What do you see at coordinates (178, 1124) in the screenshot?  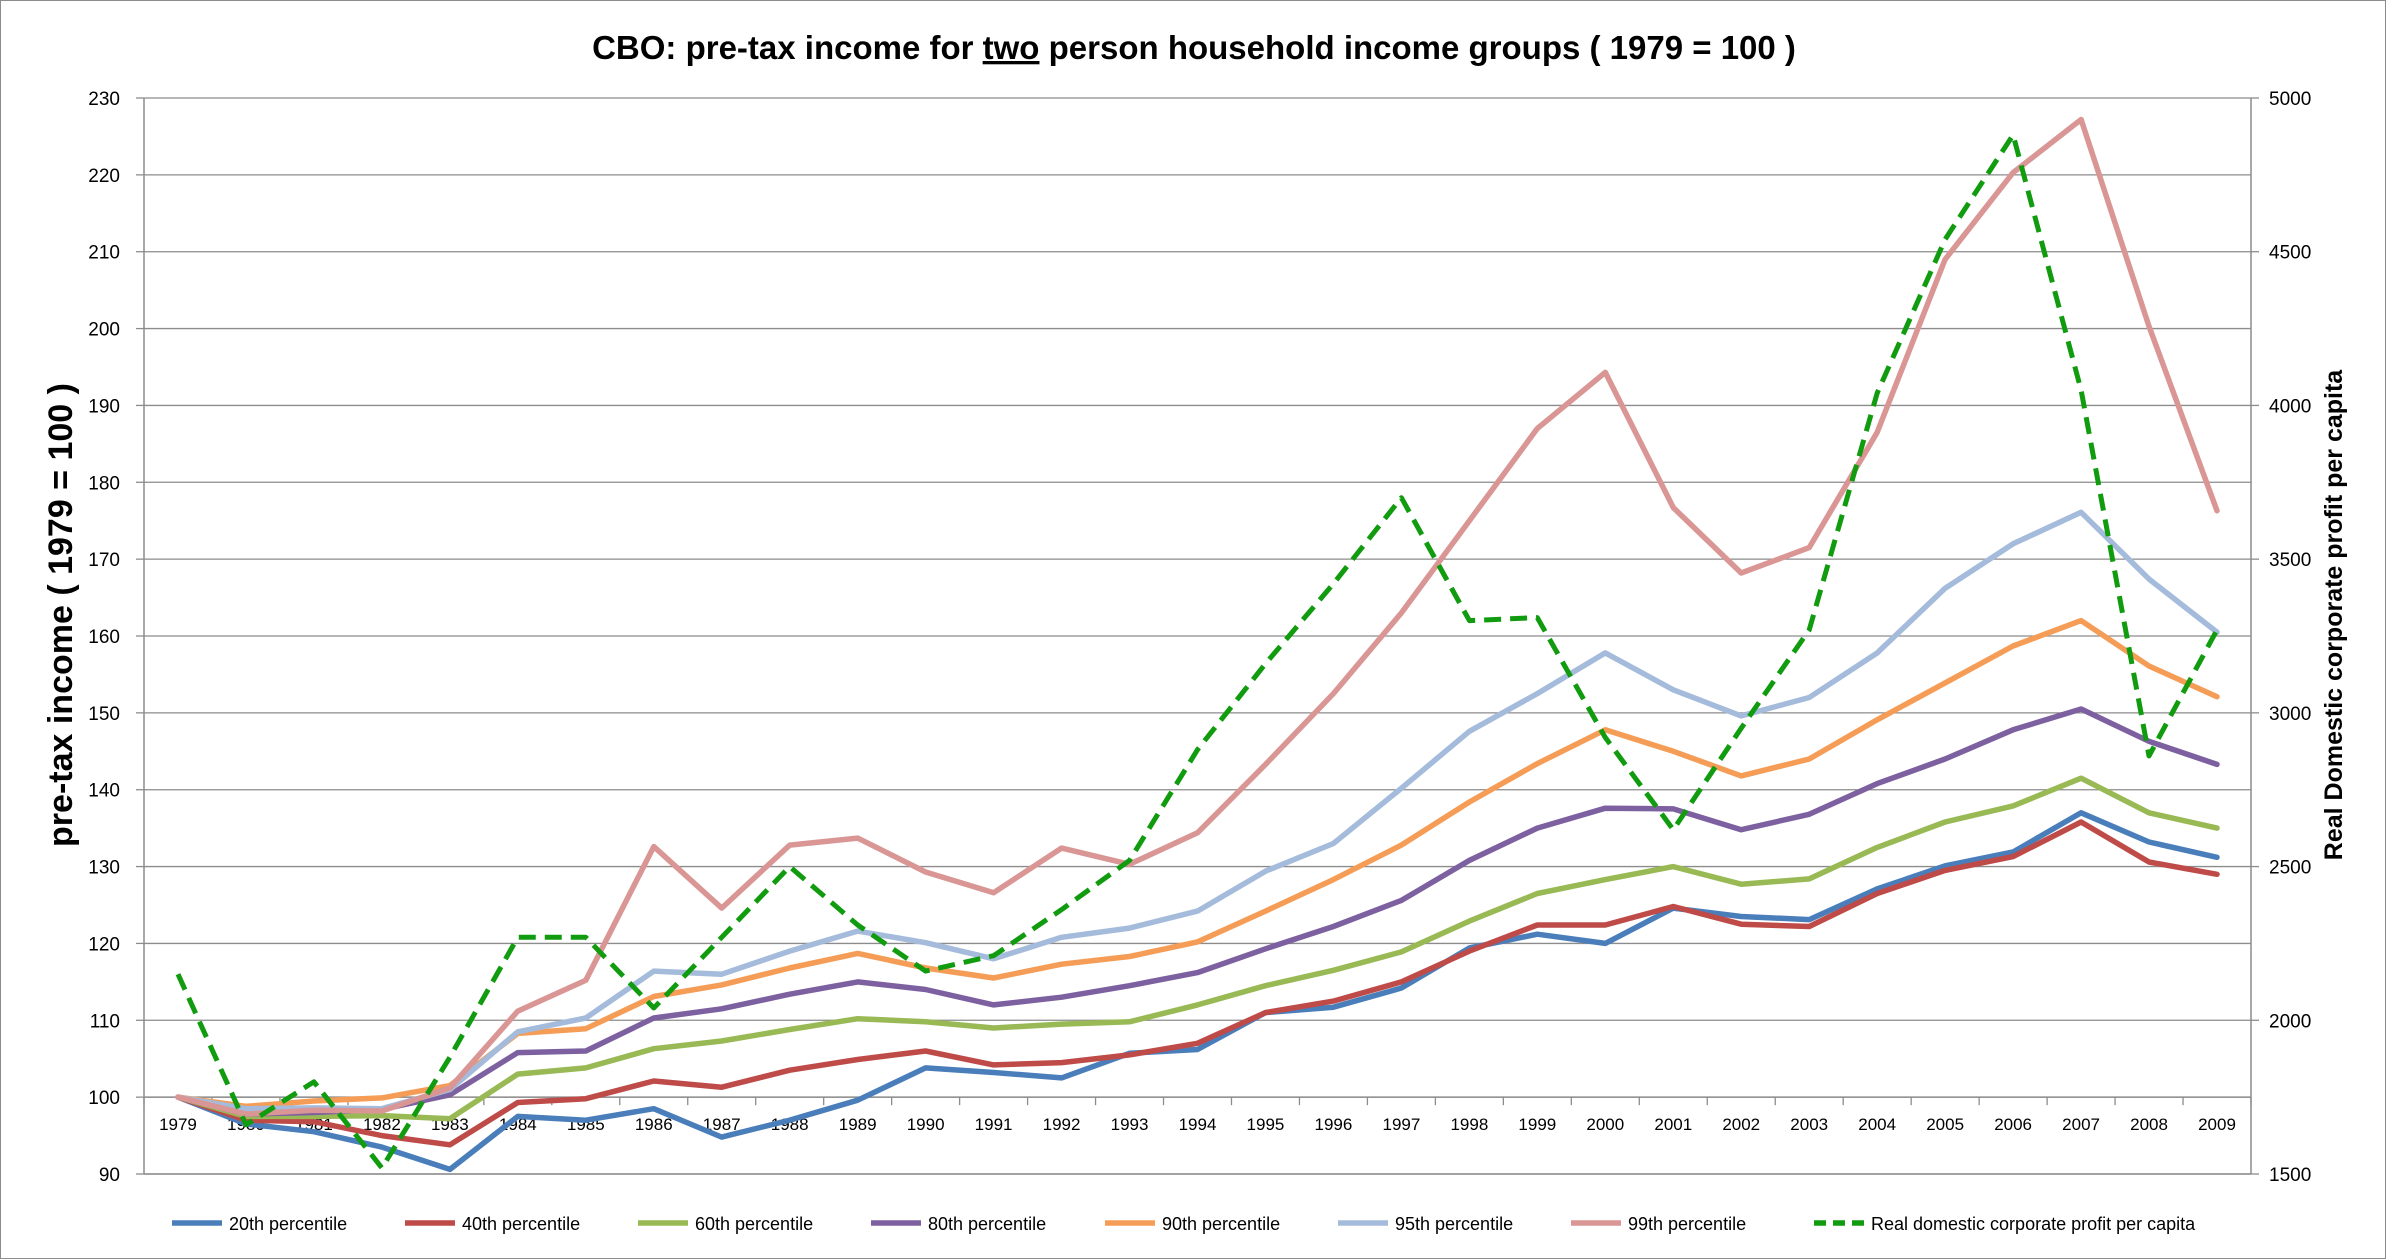 I see `x-tick-label: 1979` at bounding box center [178, 1124].